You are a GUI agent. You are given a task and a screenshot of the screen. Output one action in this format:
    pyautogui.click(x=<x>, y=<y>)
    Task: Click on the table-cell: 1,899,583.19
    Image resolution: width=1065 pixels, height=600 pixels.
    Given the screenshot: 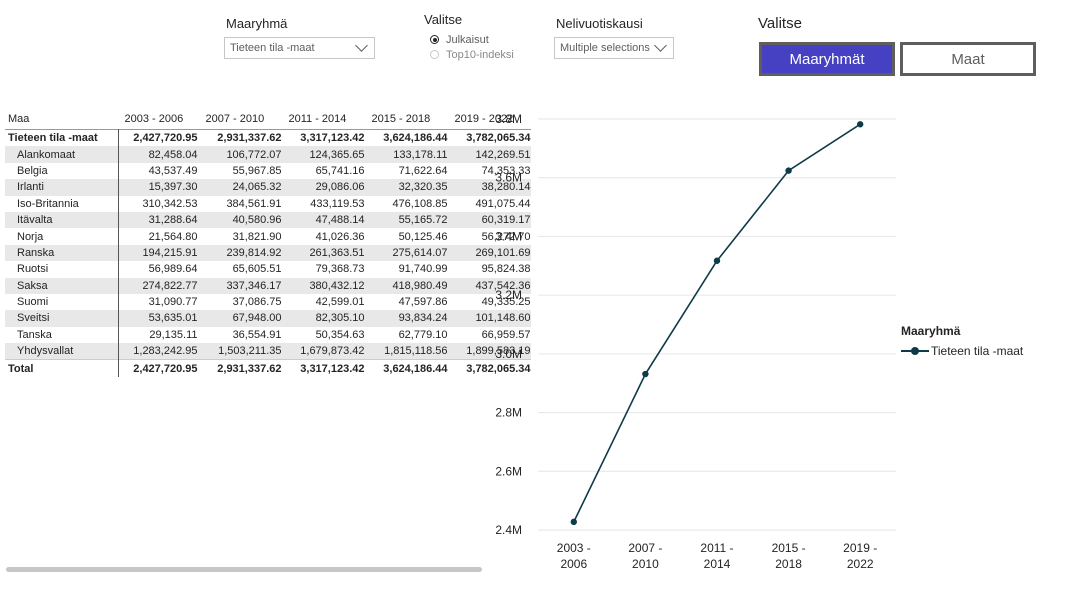 What is the action you would take?
    pyautogui.click(x=489, y=351)
    